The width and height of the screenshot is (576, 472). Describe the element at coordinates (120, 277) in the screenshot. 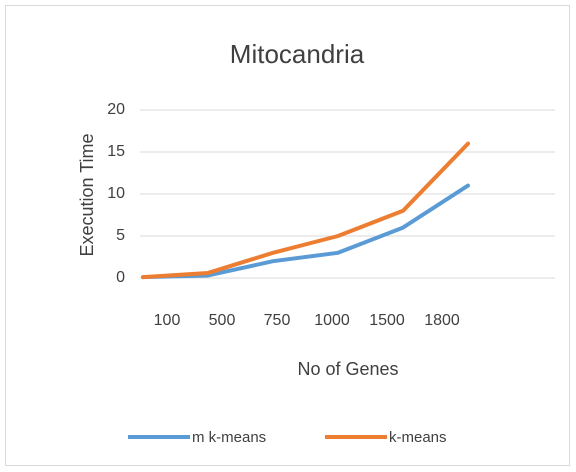

I see `y-tick-label: 0` at that location.